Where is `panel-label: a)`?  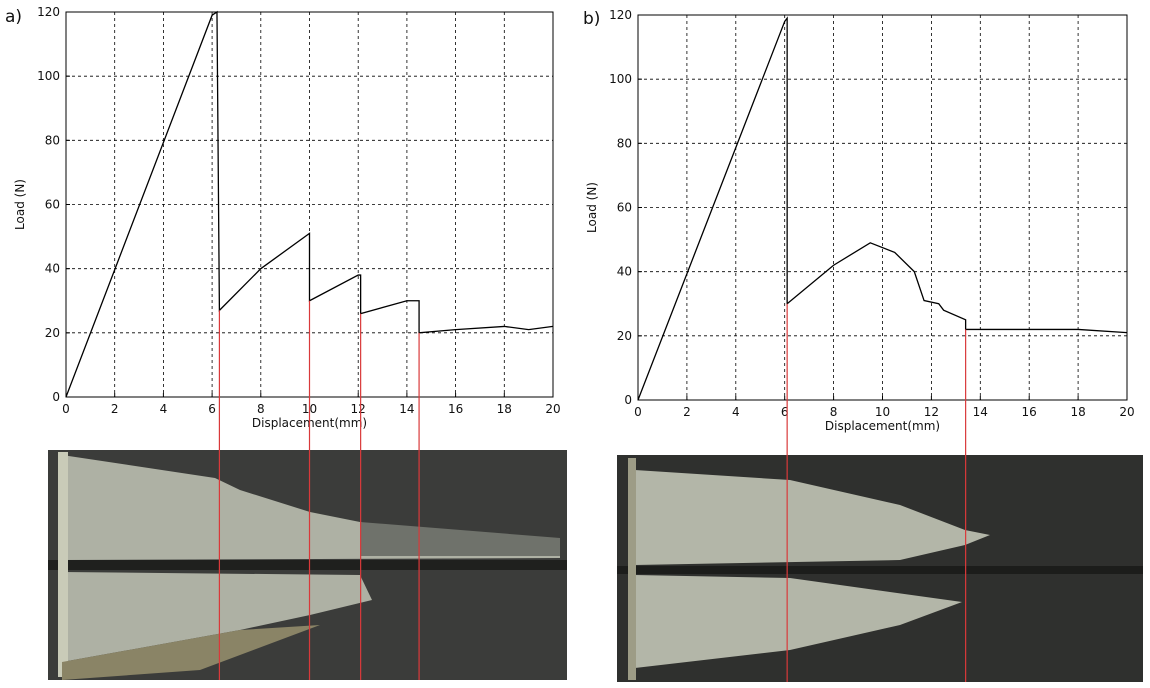 panel-label: a) is located at coordinates (13, 17).